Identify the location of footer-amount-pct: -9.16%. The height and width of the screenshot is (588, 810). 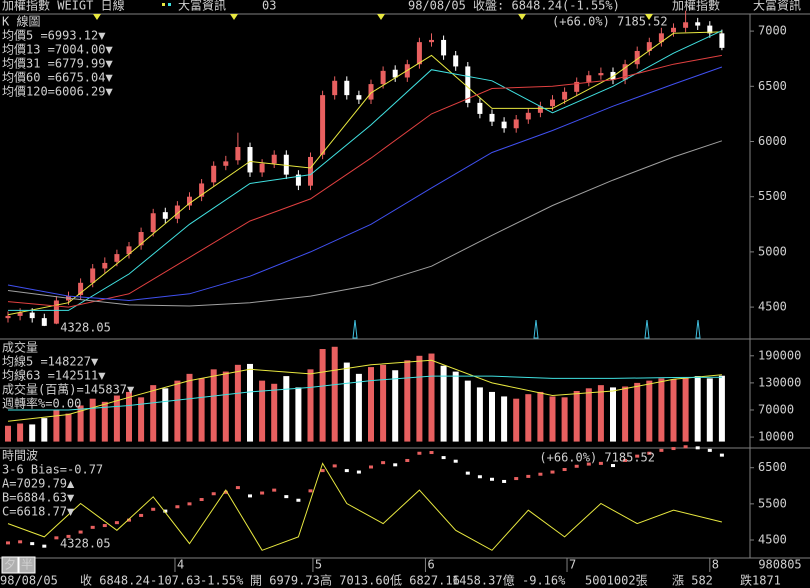
(544, 581).